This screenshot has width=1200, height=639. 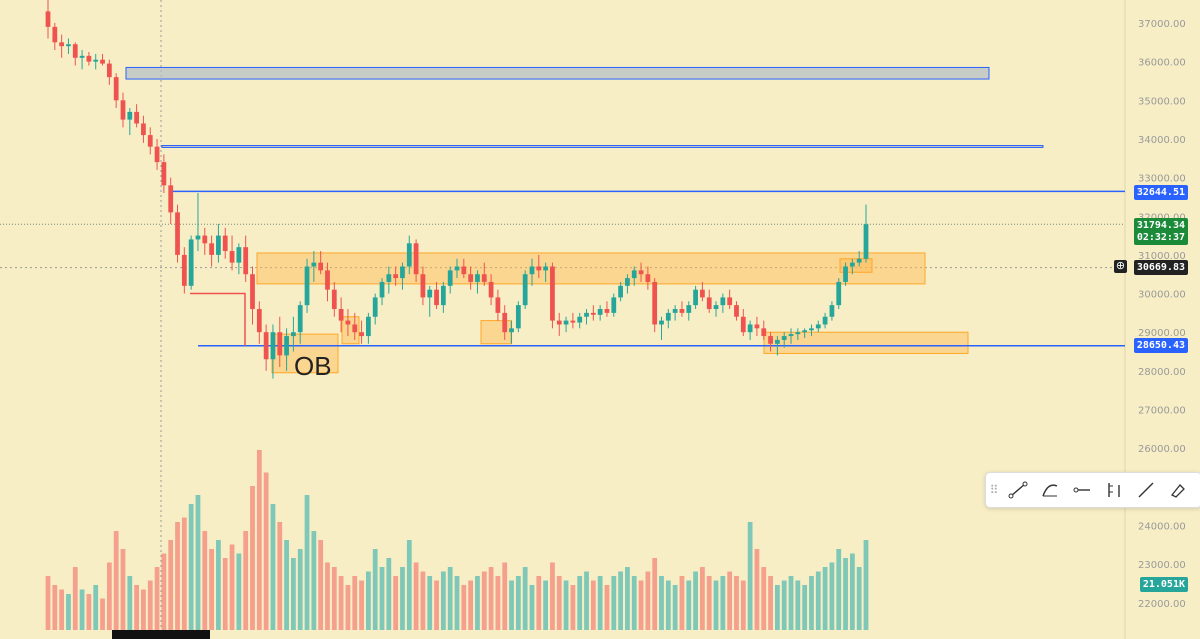 I want to click on horizontal-ray-icon, so click(x=1082, y=490).